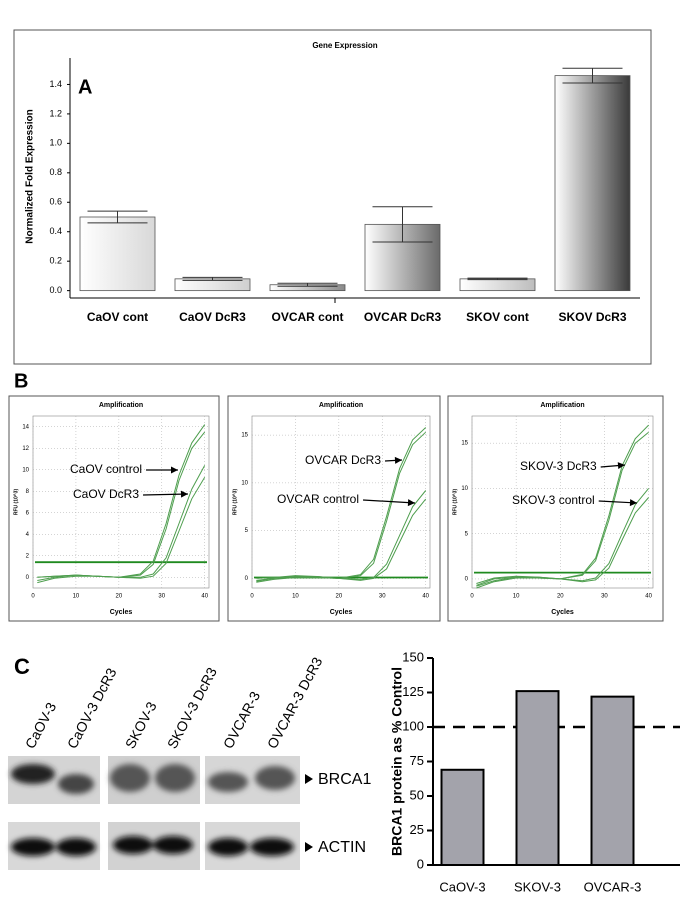  Describe the element at coordinates (106, 494) in the screenshot. I see `annotation: CaOV DcR3` at that location.